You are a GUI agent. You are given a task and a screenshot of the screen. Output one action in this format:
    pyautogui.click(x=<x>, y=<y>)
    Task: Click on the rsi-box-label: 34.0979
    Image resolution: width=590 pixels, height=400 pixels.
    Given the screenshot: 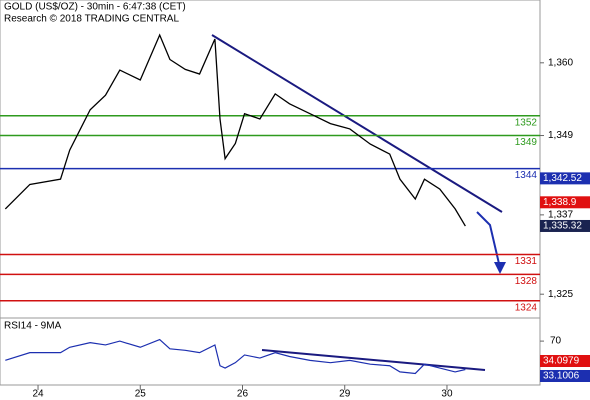 What is the action you would take?
    pyautogui.click(x=561, y=361)
    